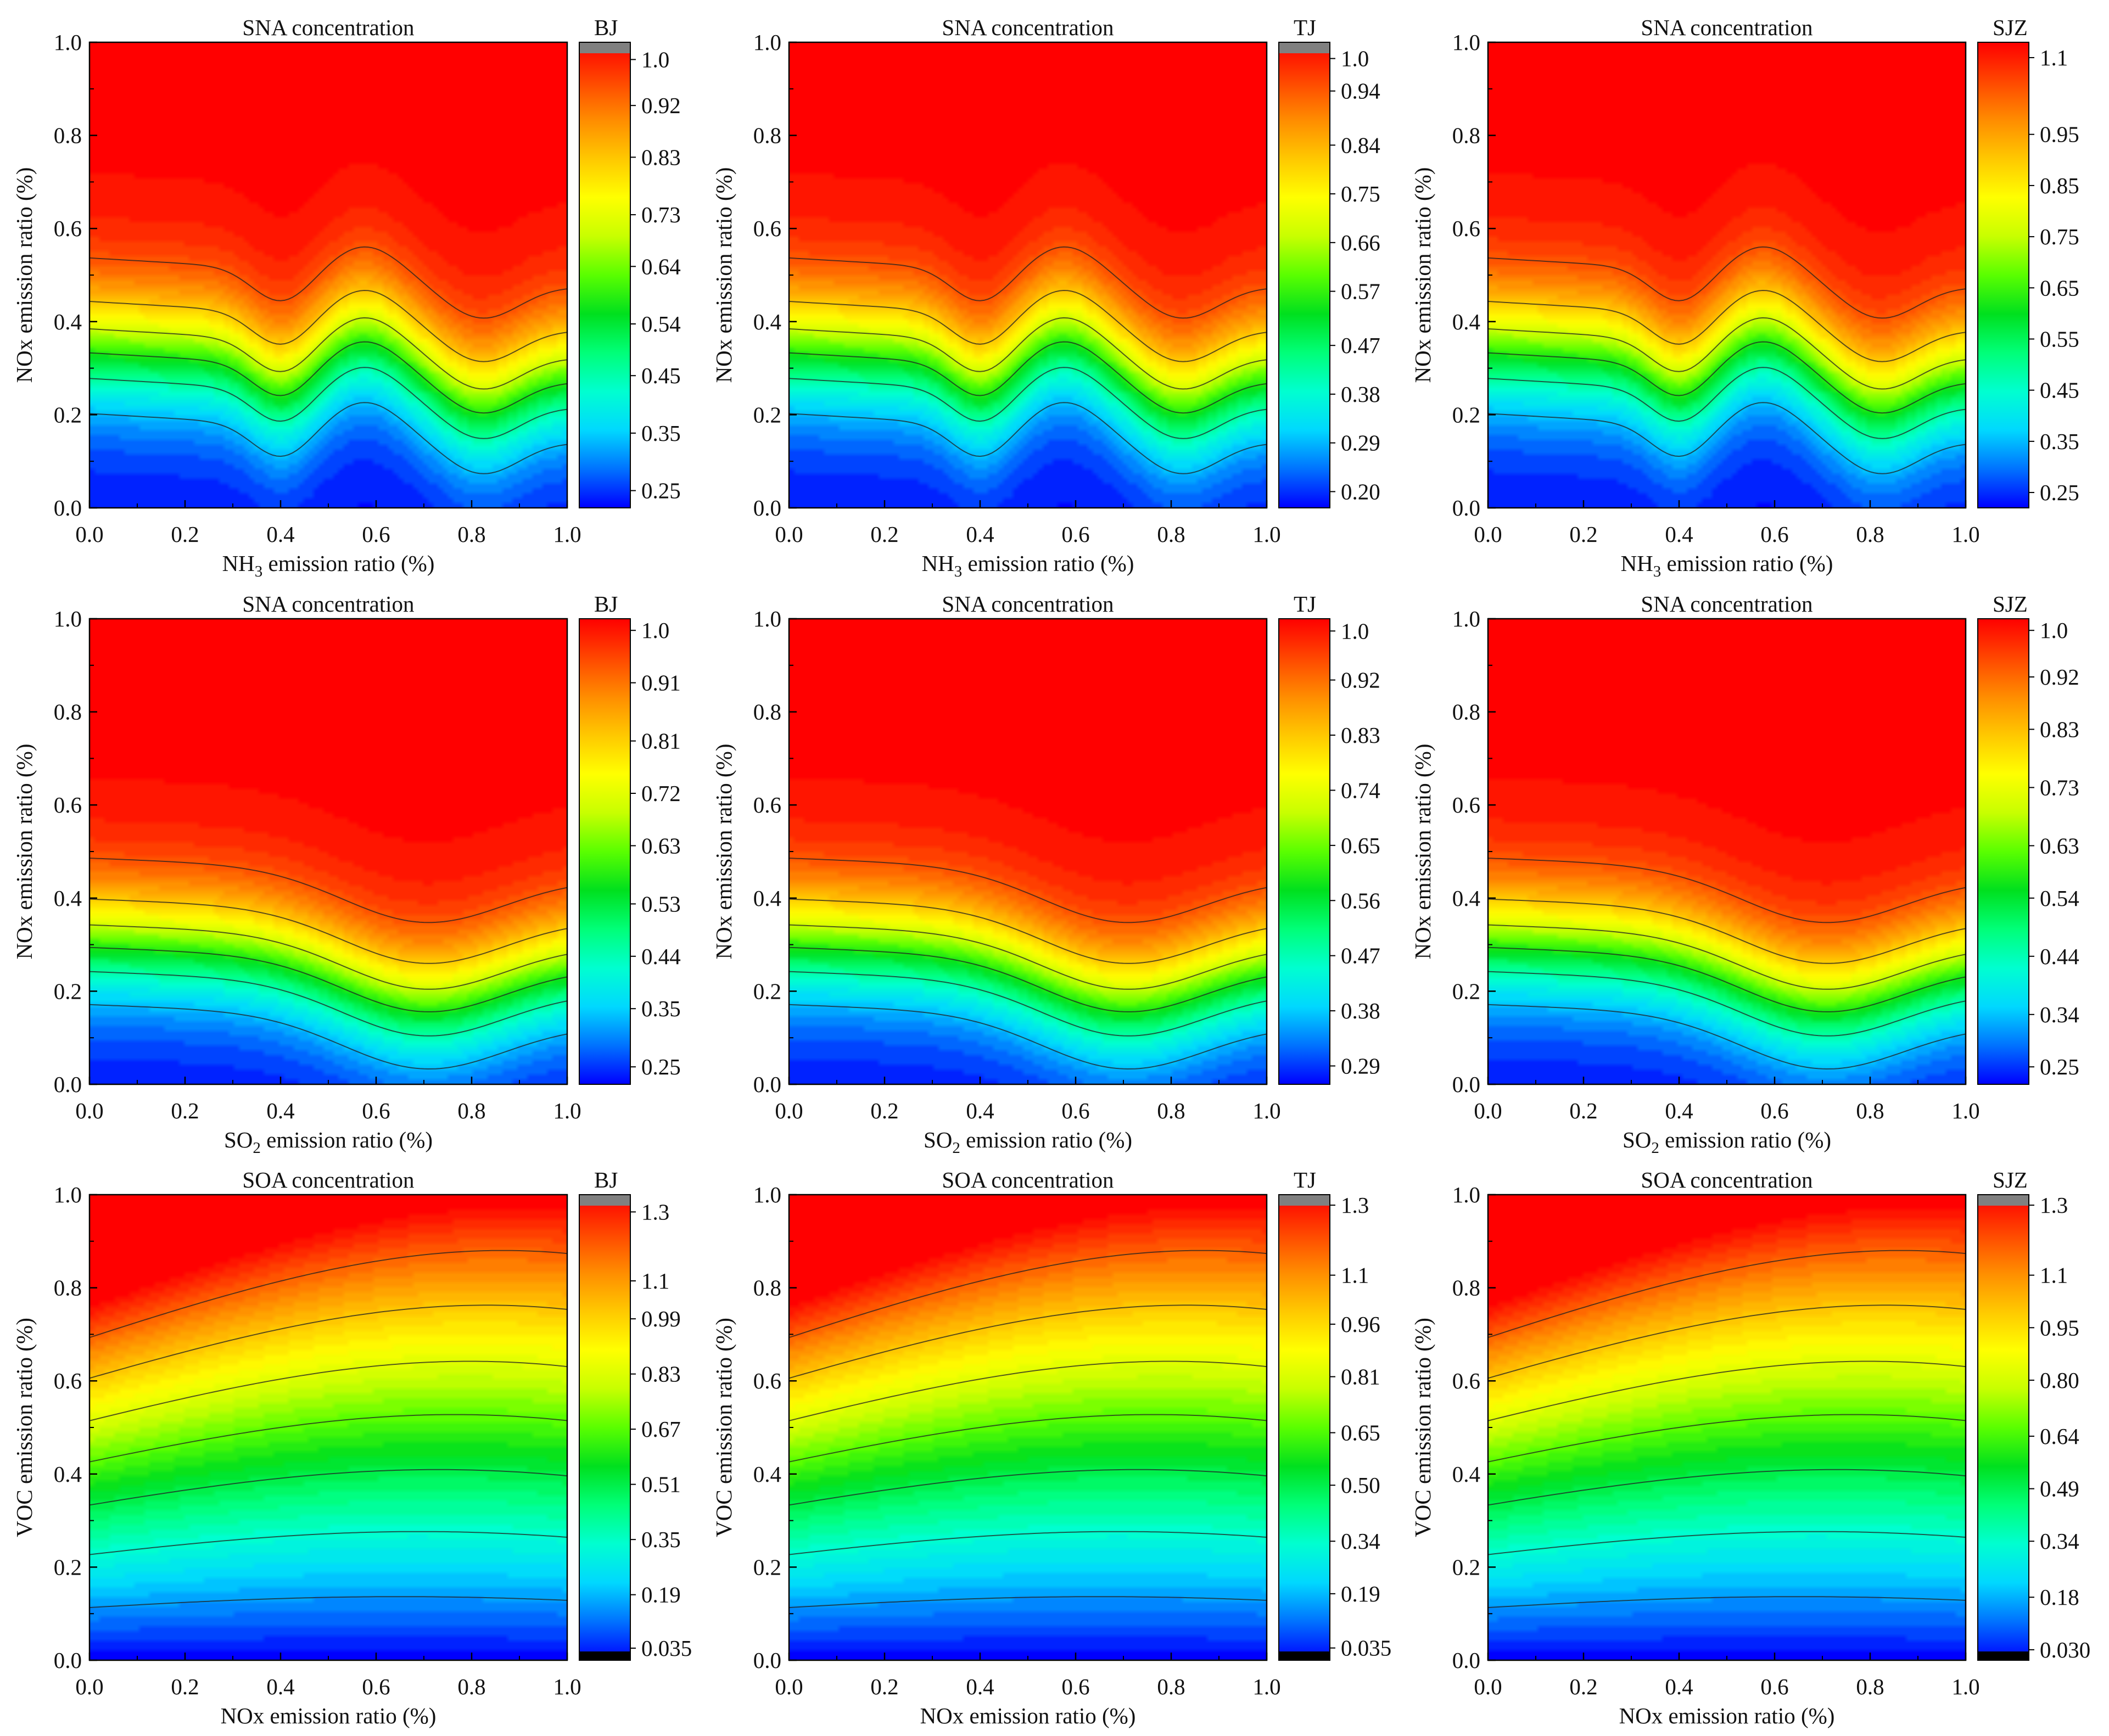 The image size is (2109, 1736). I want to click on colorbar-tick-label: 0.94, so click(1360, 91).